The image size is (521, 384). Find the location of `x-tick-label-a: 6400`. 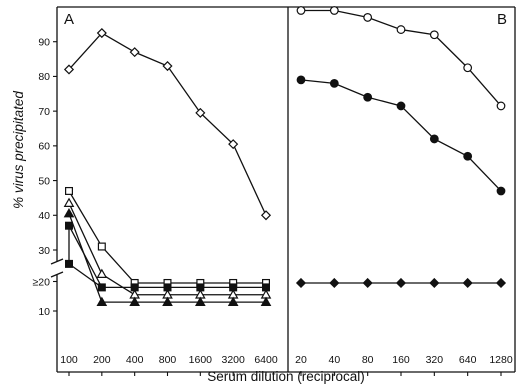

x-tick-label-a: 6400 is located at coordinates (266, 360).